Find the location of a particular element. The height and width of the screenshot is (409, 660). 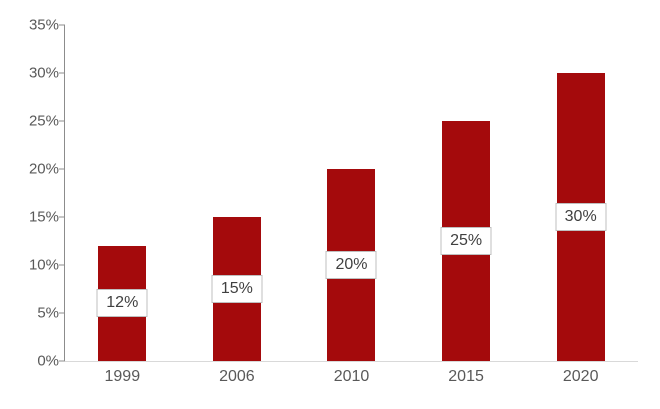

y-axis-label: 20% is located at coordinates (43, 169).